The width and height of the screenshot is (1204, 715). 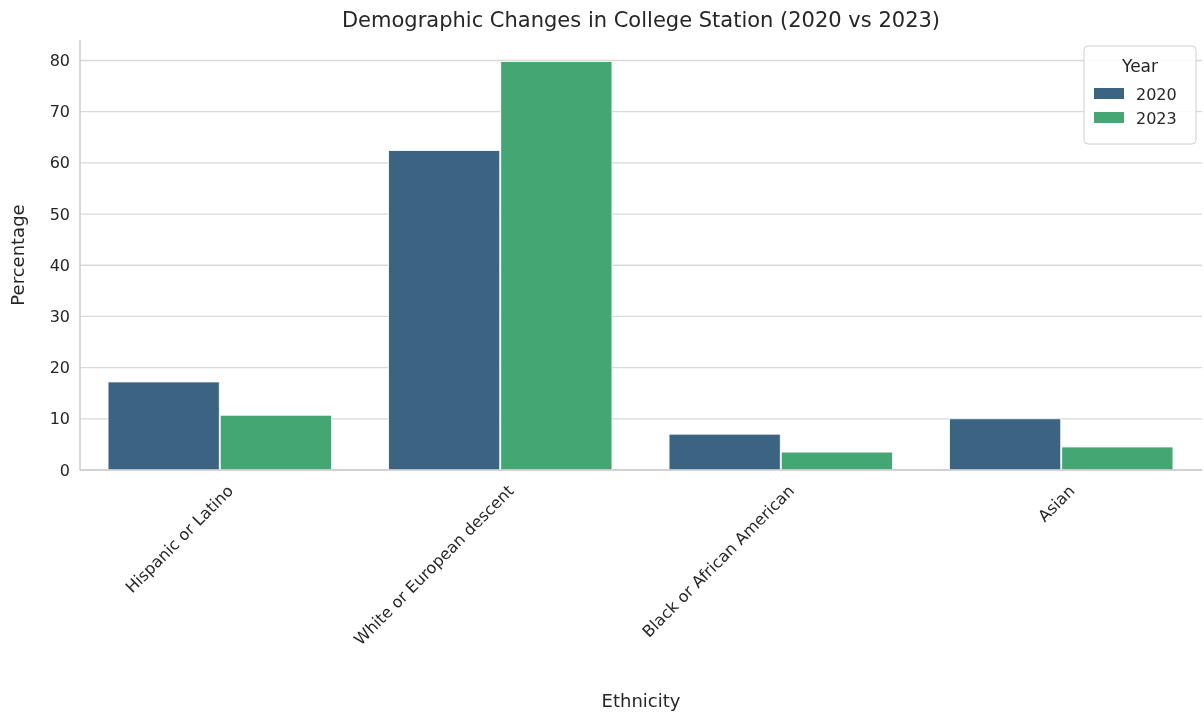 What do you see at coordinates (59, 265) in the screenshot?
I see `y-tick-label: 40` at bounding box center [59, 265].